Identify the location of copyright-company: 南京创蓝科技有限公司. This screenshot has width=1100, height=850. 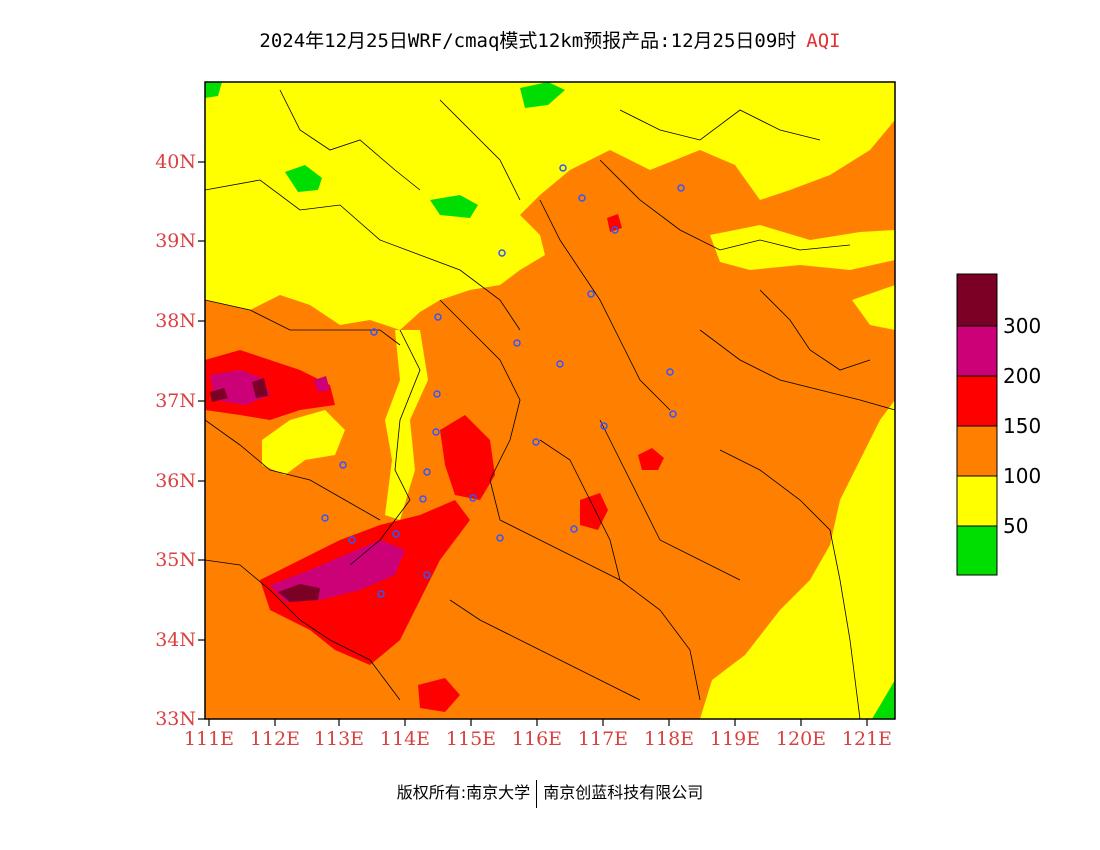
(623, 792).